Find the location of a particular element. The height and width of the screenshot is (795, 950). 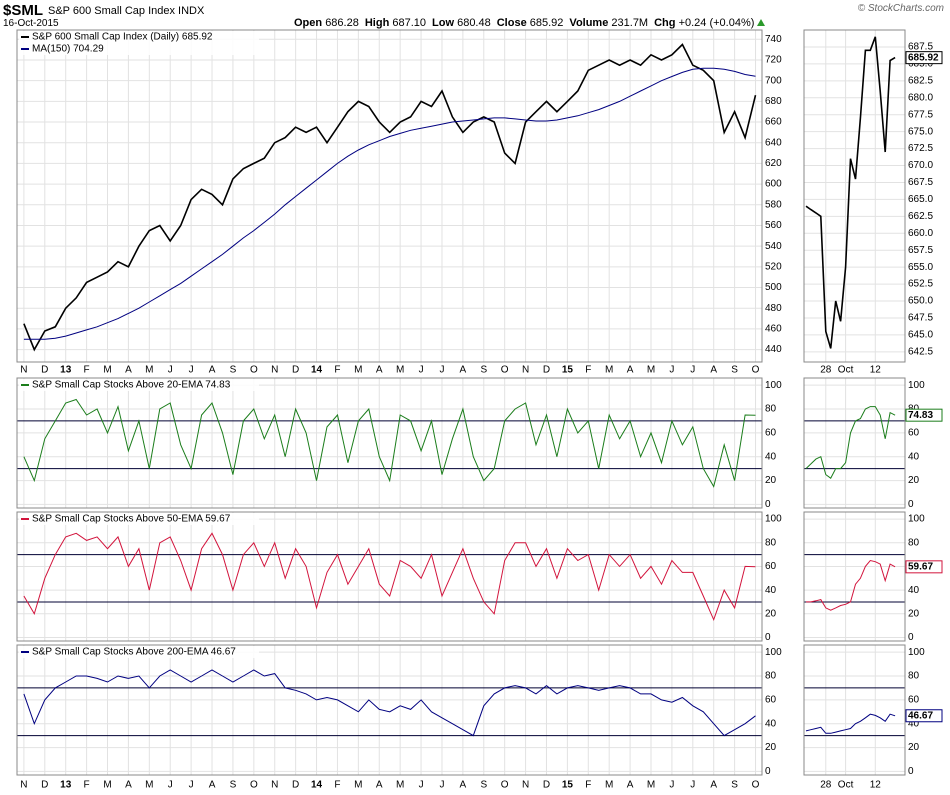

y-tick-label: 655.0 is located at coordinates (920, 267).